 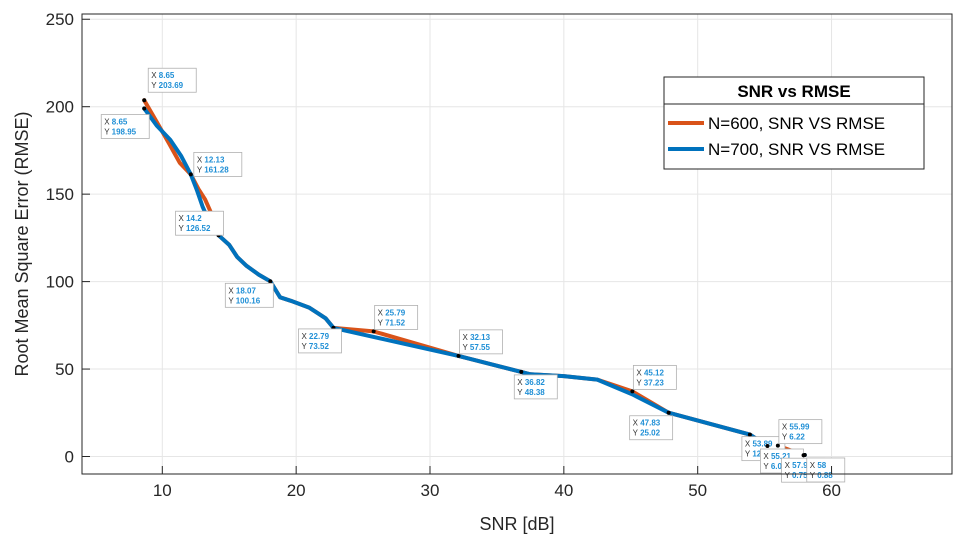 I want to click on datatip-x: X 22.79, so click(x=315, y=336).